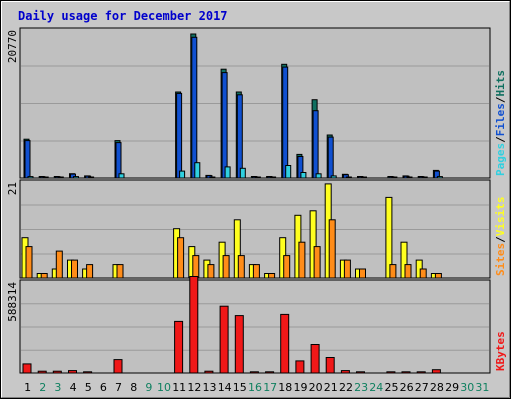 The width and height of the screenshot is (512, 400). I want to click on legend-visits-sites: Sites/Visits, so click(500, 237).